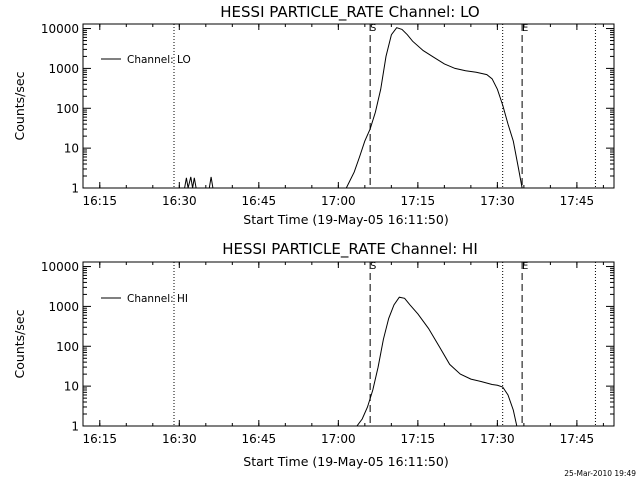  I want to click on legend-label: Channel: HI, so click(157, 299).